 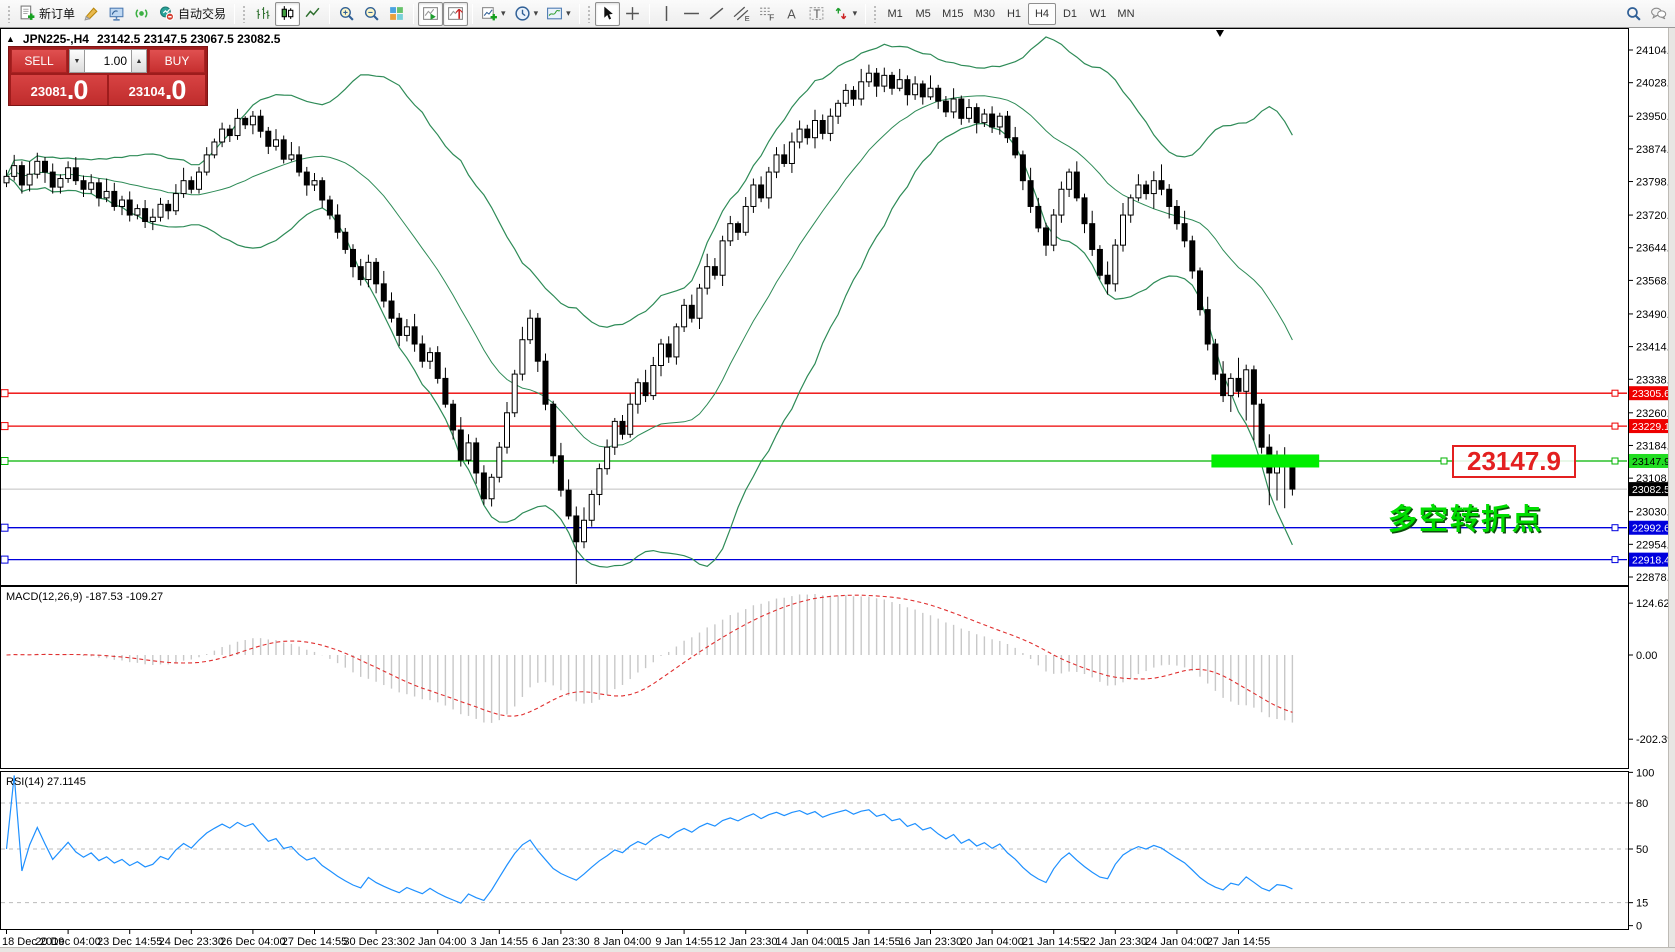 What do you see at coordinates (1655, 578) in the screenshot?
I see `price-tick-label: 22878.0` at bounding box center [1655, 578].